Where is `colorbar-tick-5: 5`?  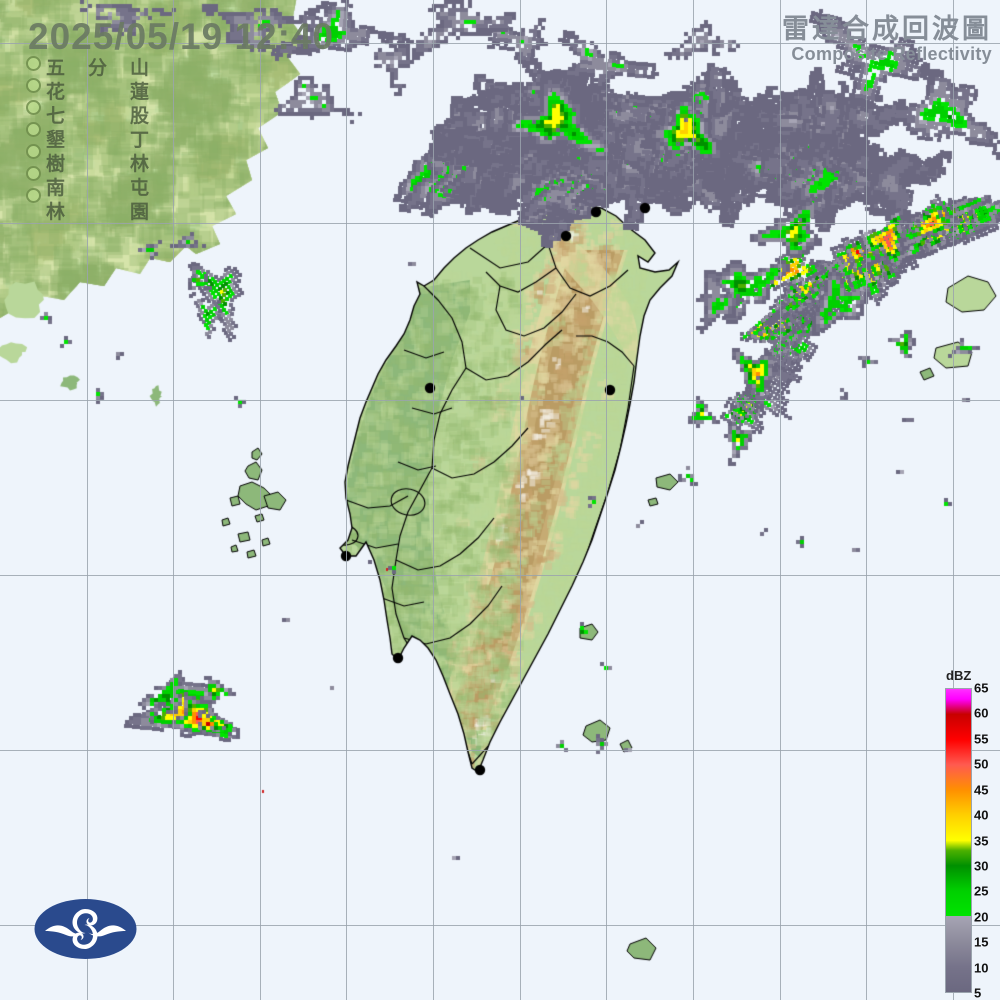
colorbar-tick-5: 5 is located at coordinates (978, 992).